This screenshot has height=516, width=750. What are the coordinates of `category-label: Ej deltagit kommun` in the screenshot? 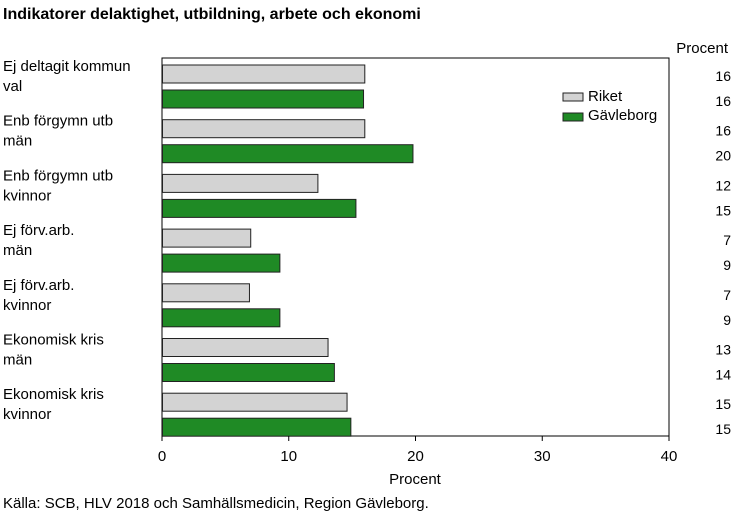 It's located at (67, 66).